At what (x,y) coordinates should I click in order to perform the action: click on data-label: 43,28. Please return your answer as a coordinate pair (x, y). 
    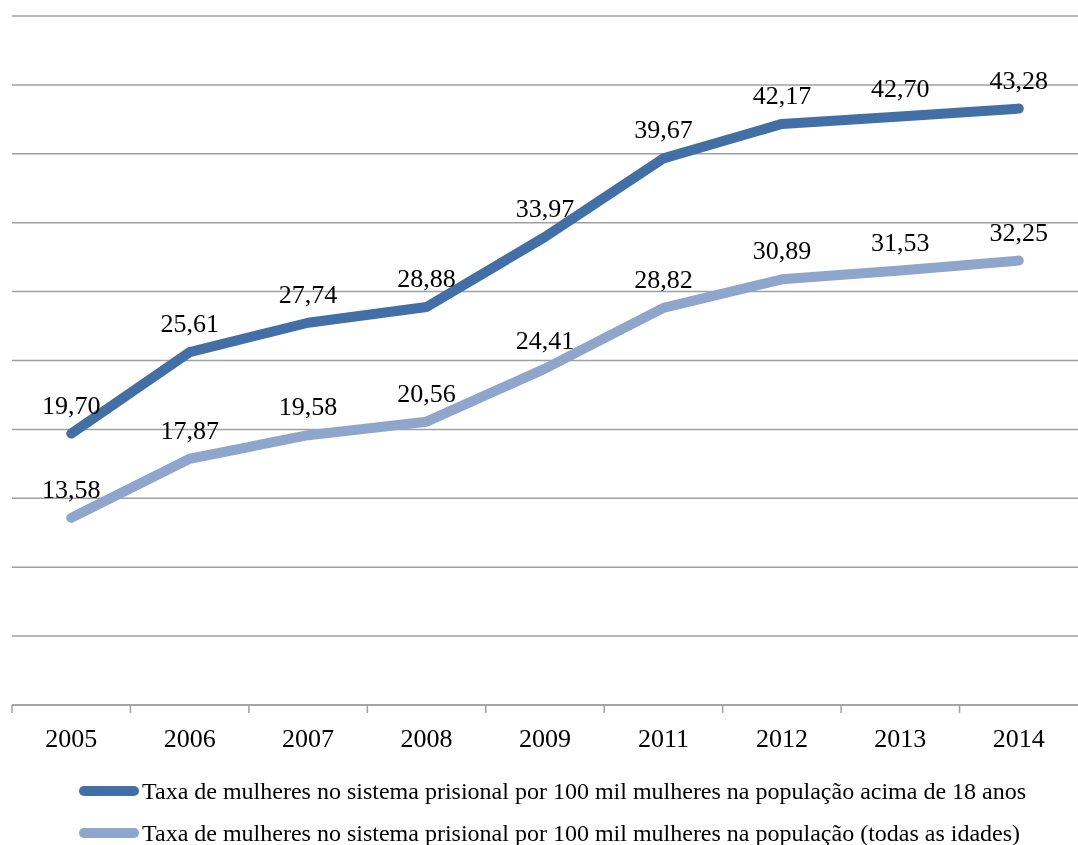
    Looking at the image, I should click on (1019, 80).